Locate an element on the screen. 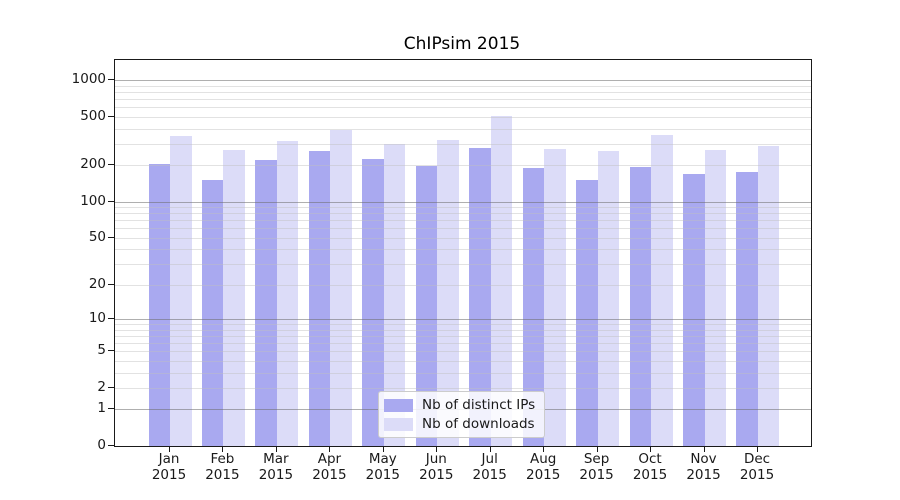  x-tick-mark-sep is located at coordinates (597, 449).